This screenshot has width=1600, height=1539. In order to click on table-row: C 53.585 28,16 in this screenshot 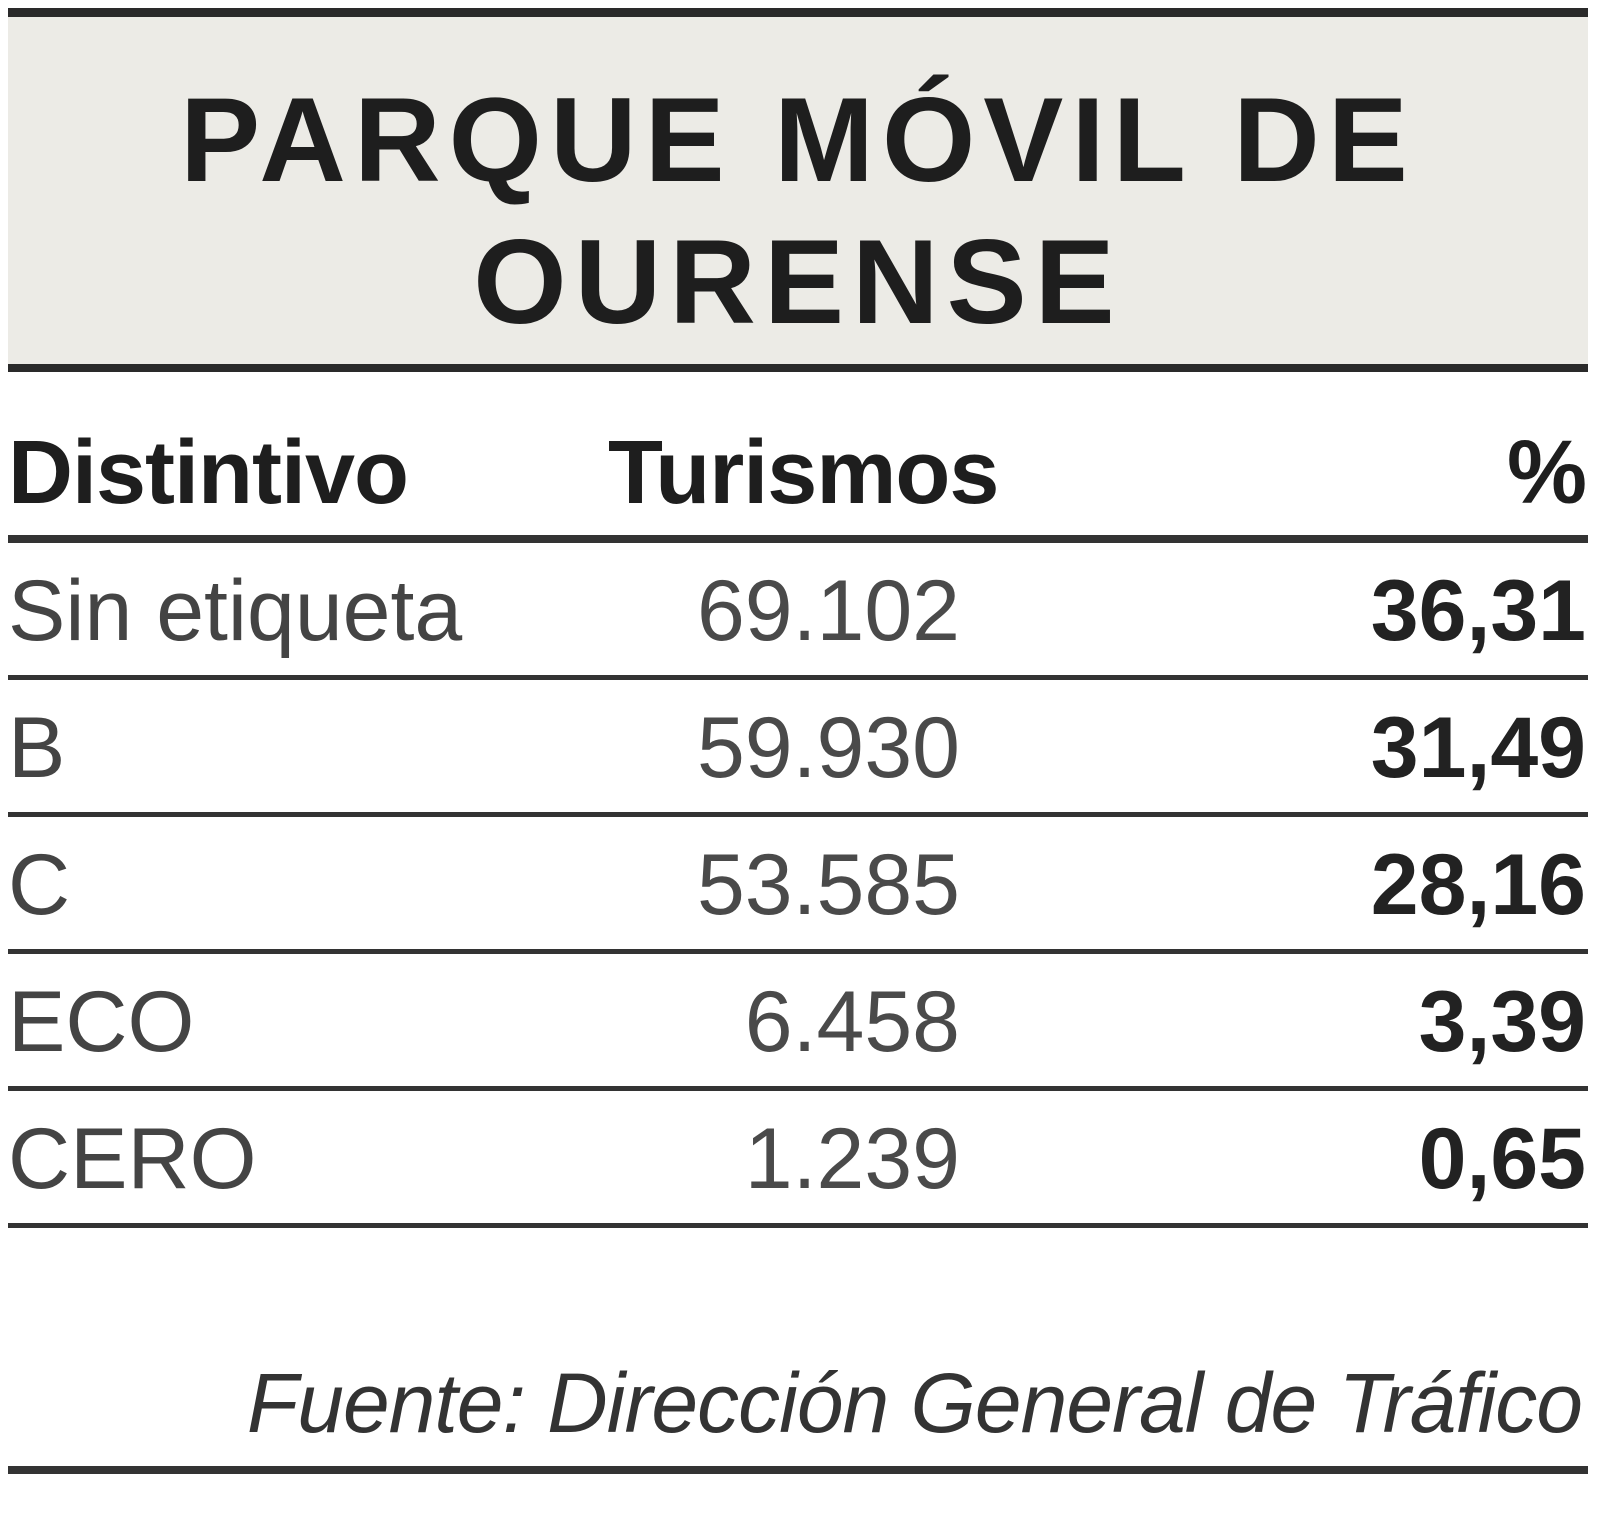, I will do `click(798, 885)`.